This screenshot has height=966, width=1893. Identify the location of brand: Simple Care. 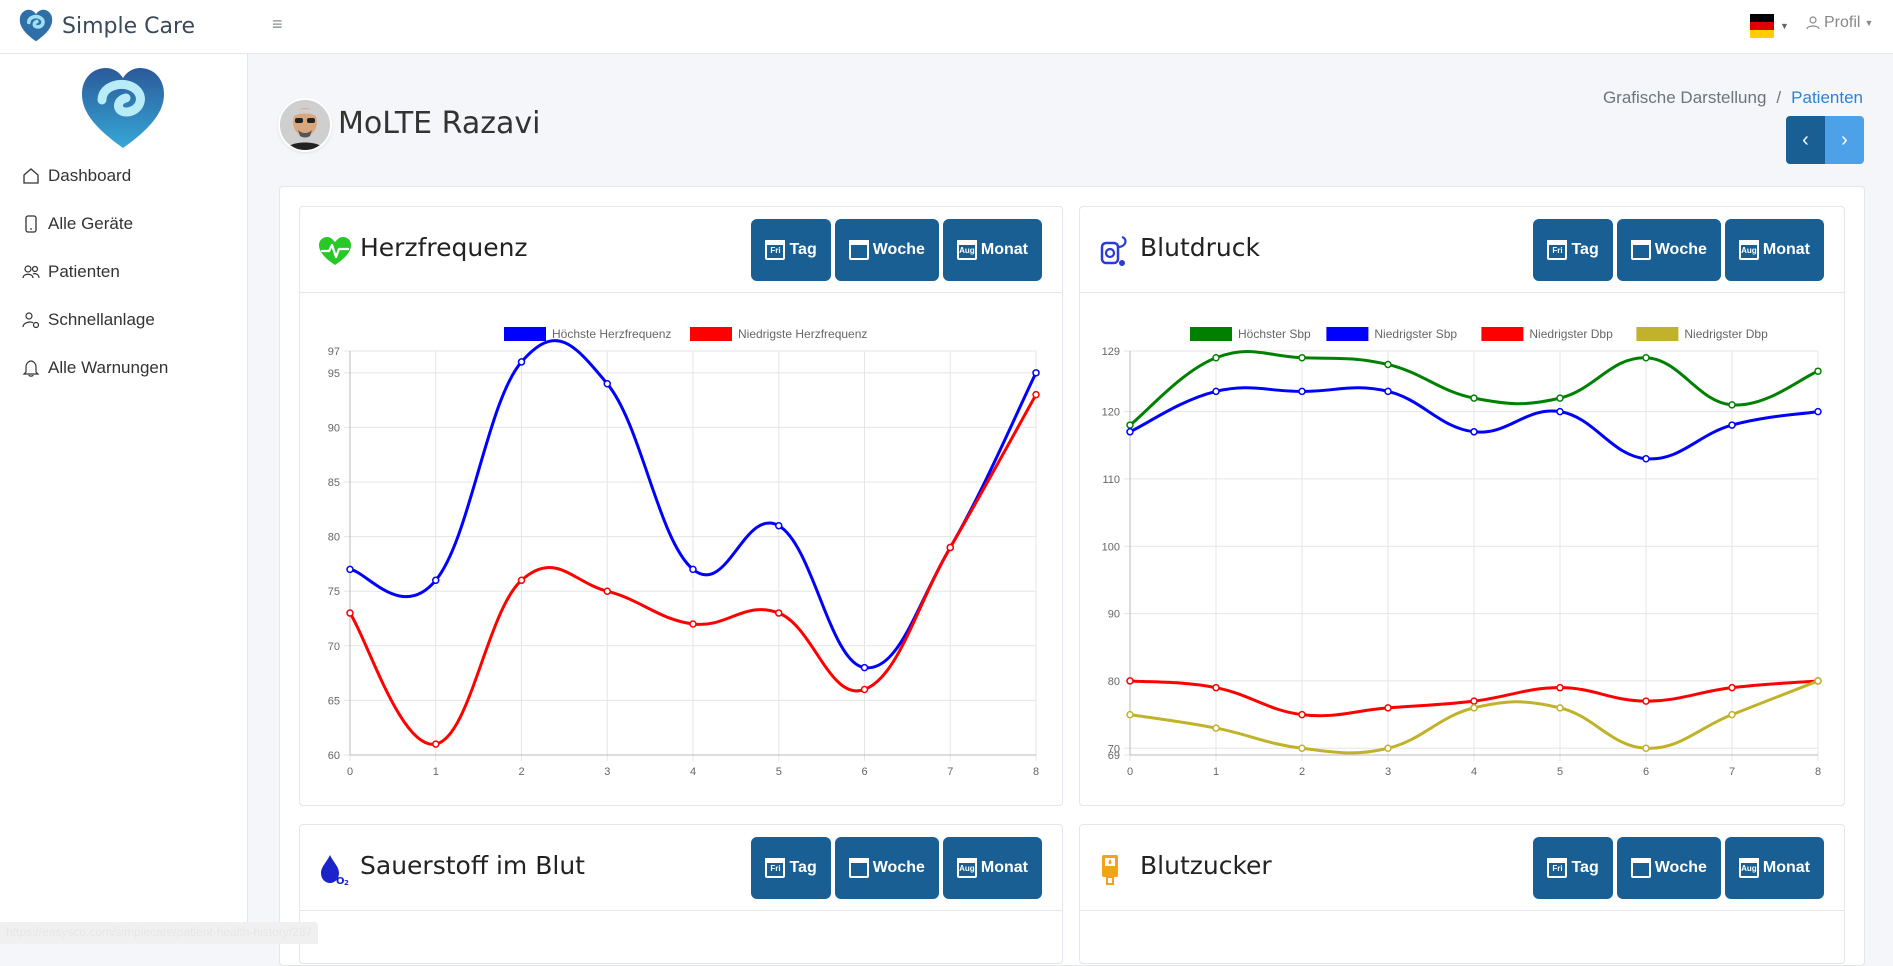
(106, 26).